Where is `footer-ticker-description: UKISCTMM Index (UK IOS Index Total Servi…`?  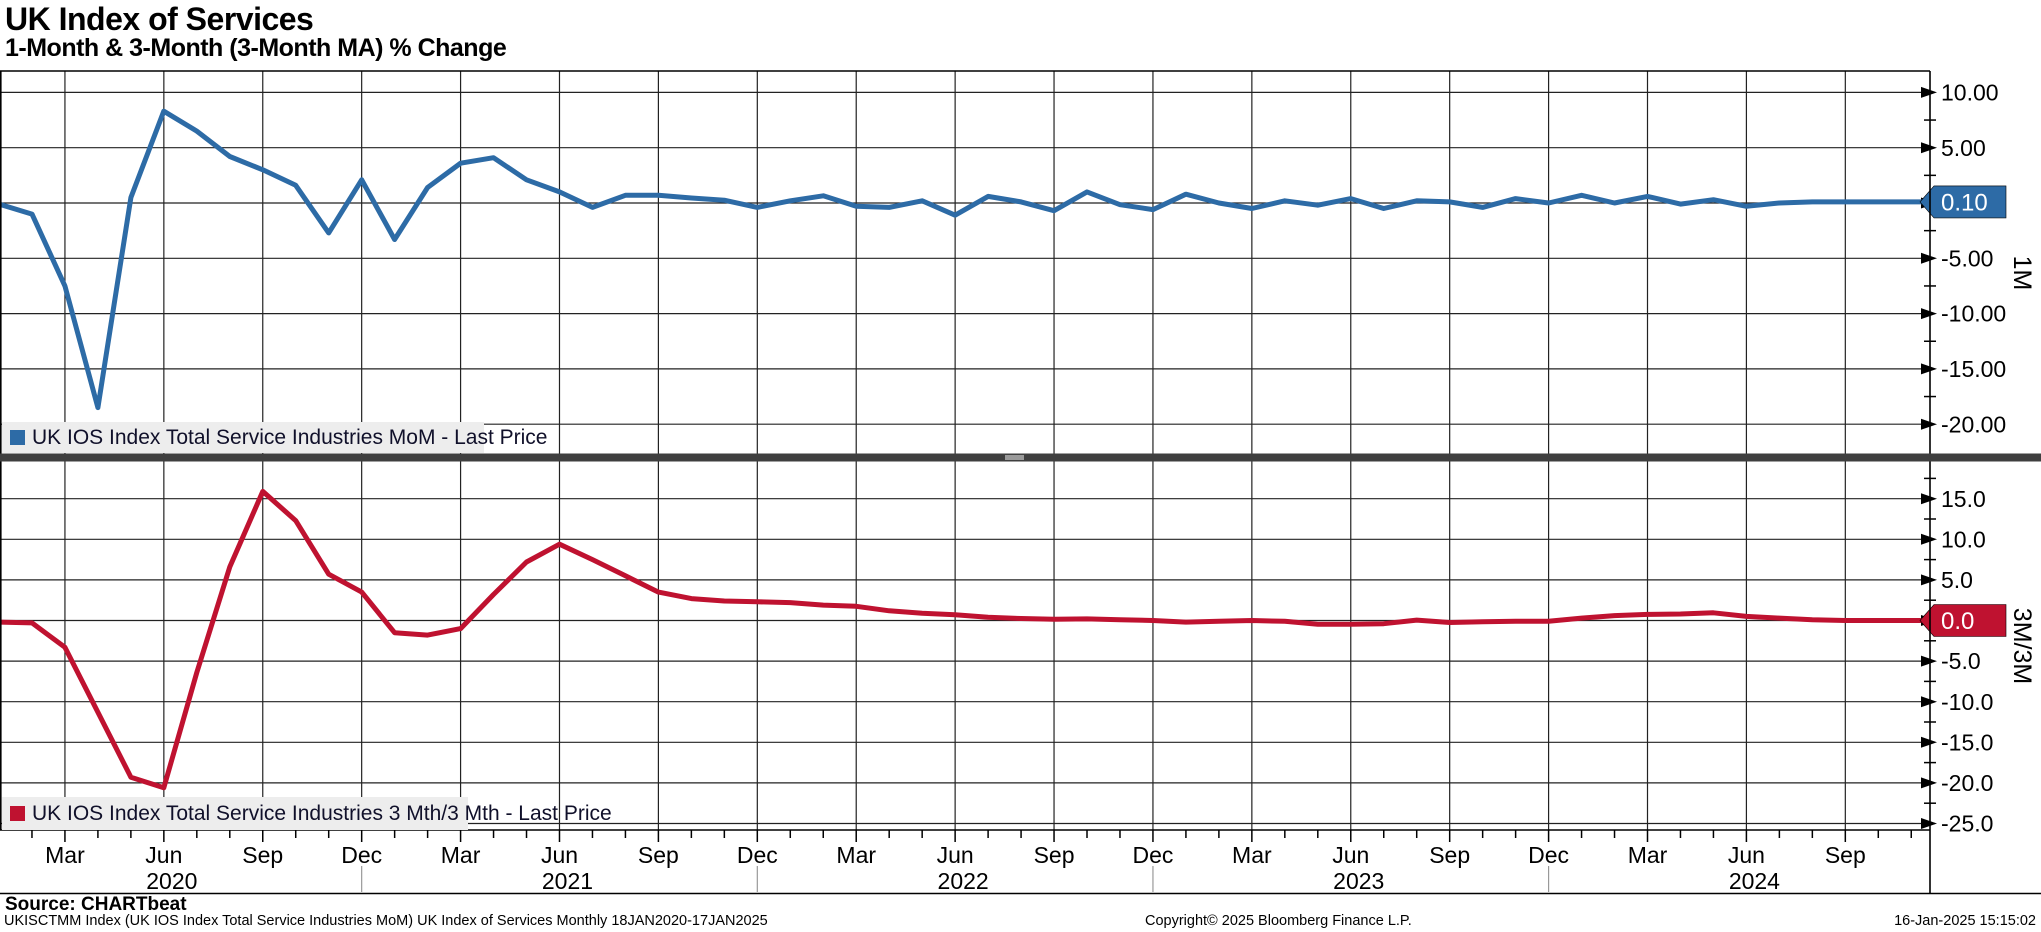
footer-ticker-description: UKISCTMM Index (UK IOS Index Total Servi… is located at coordinates (386, 921).